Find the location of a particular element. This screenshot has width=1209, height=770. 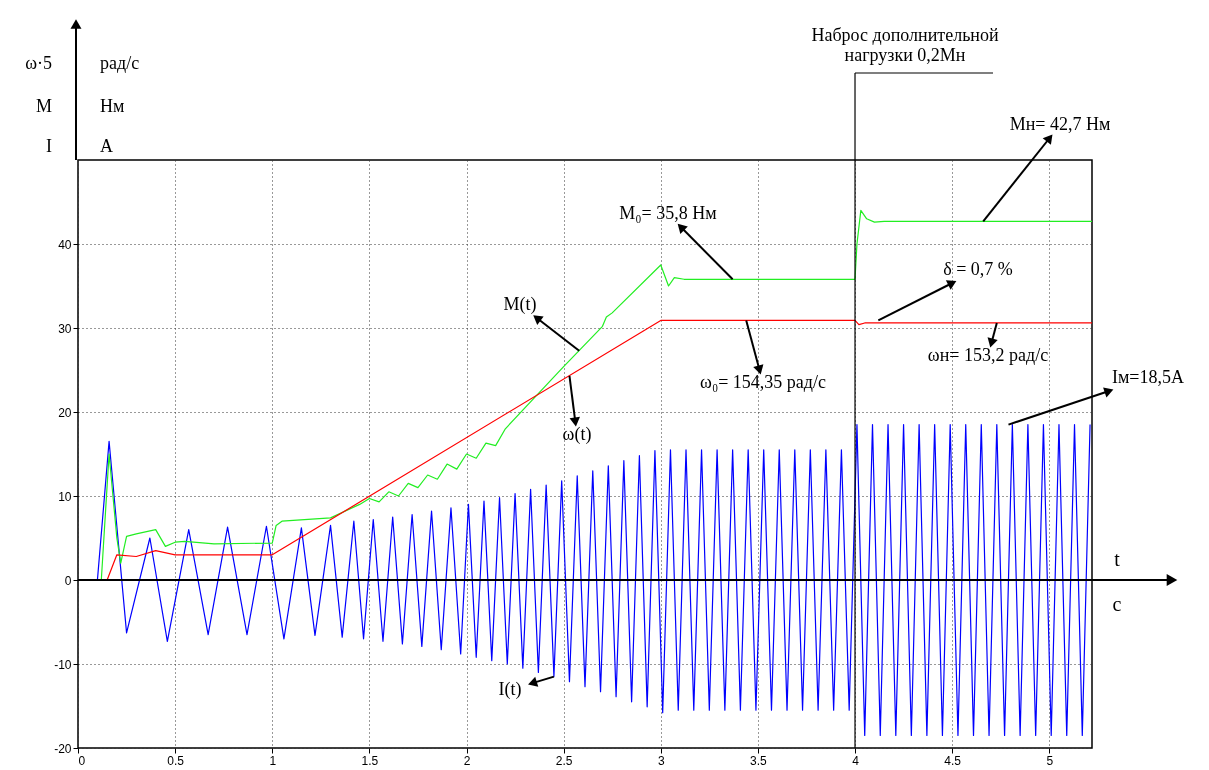

annotation: Iм=18,5A is located at coordinates (1148, 377).